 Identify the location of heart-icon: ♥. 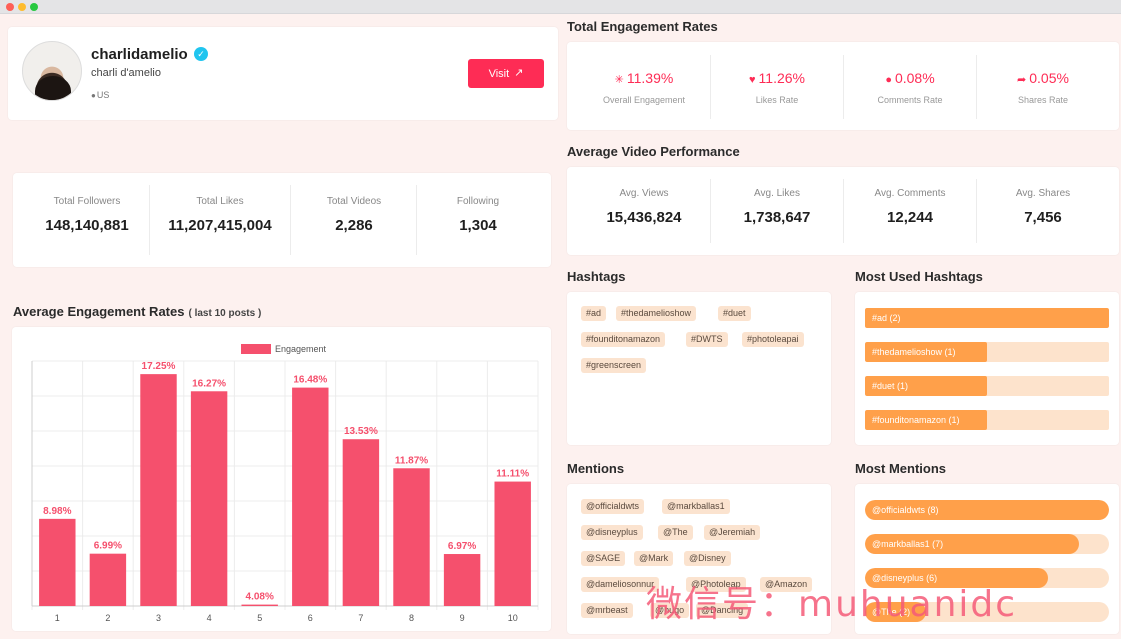
(752, 80).